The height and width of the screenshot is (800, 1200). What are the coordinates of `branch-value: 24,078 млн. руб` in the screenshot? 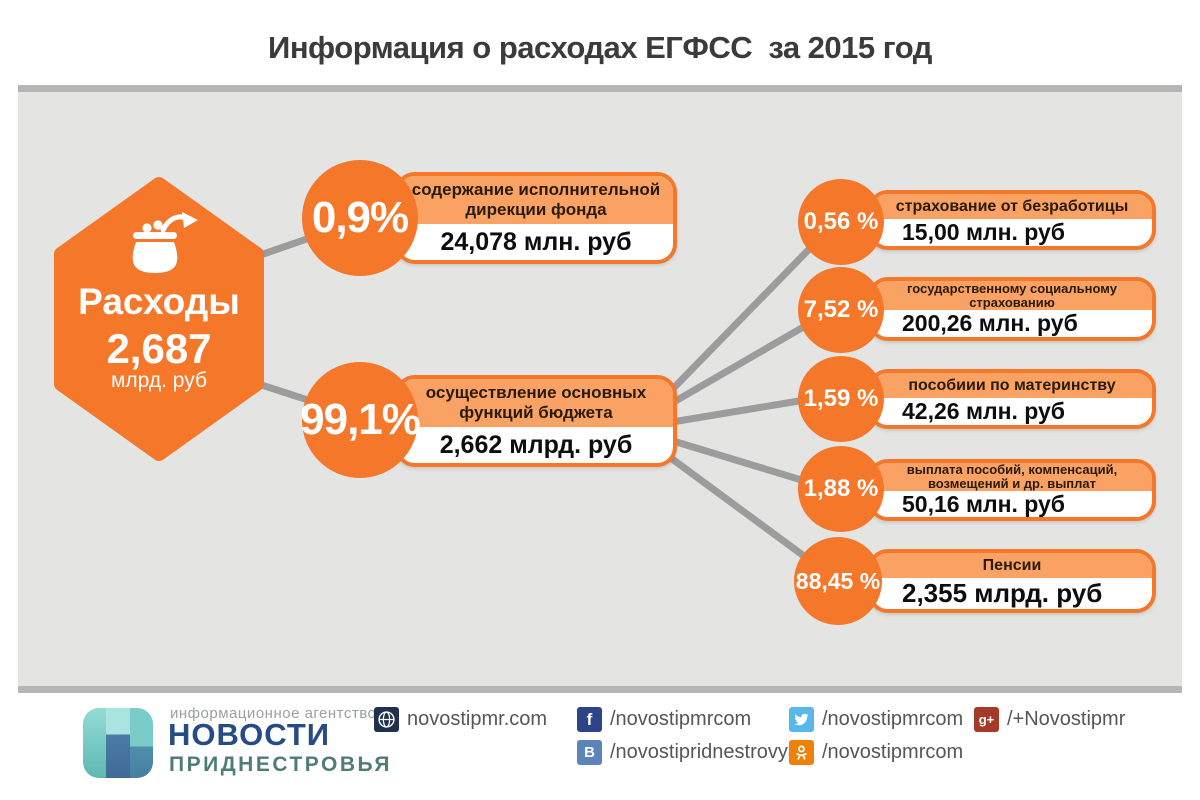 It's located at (536, 241).